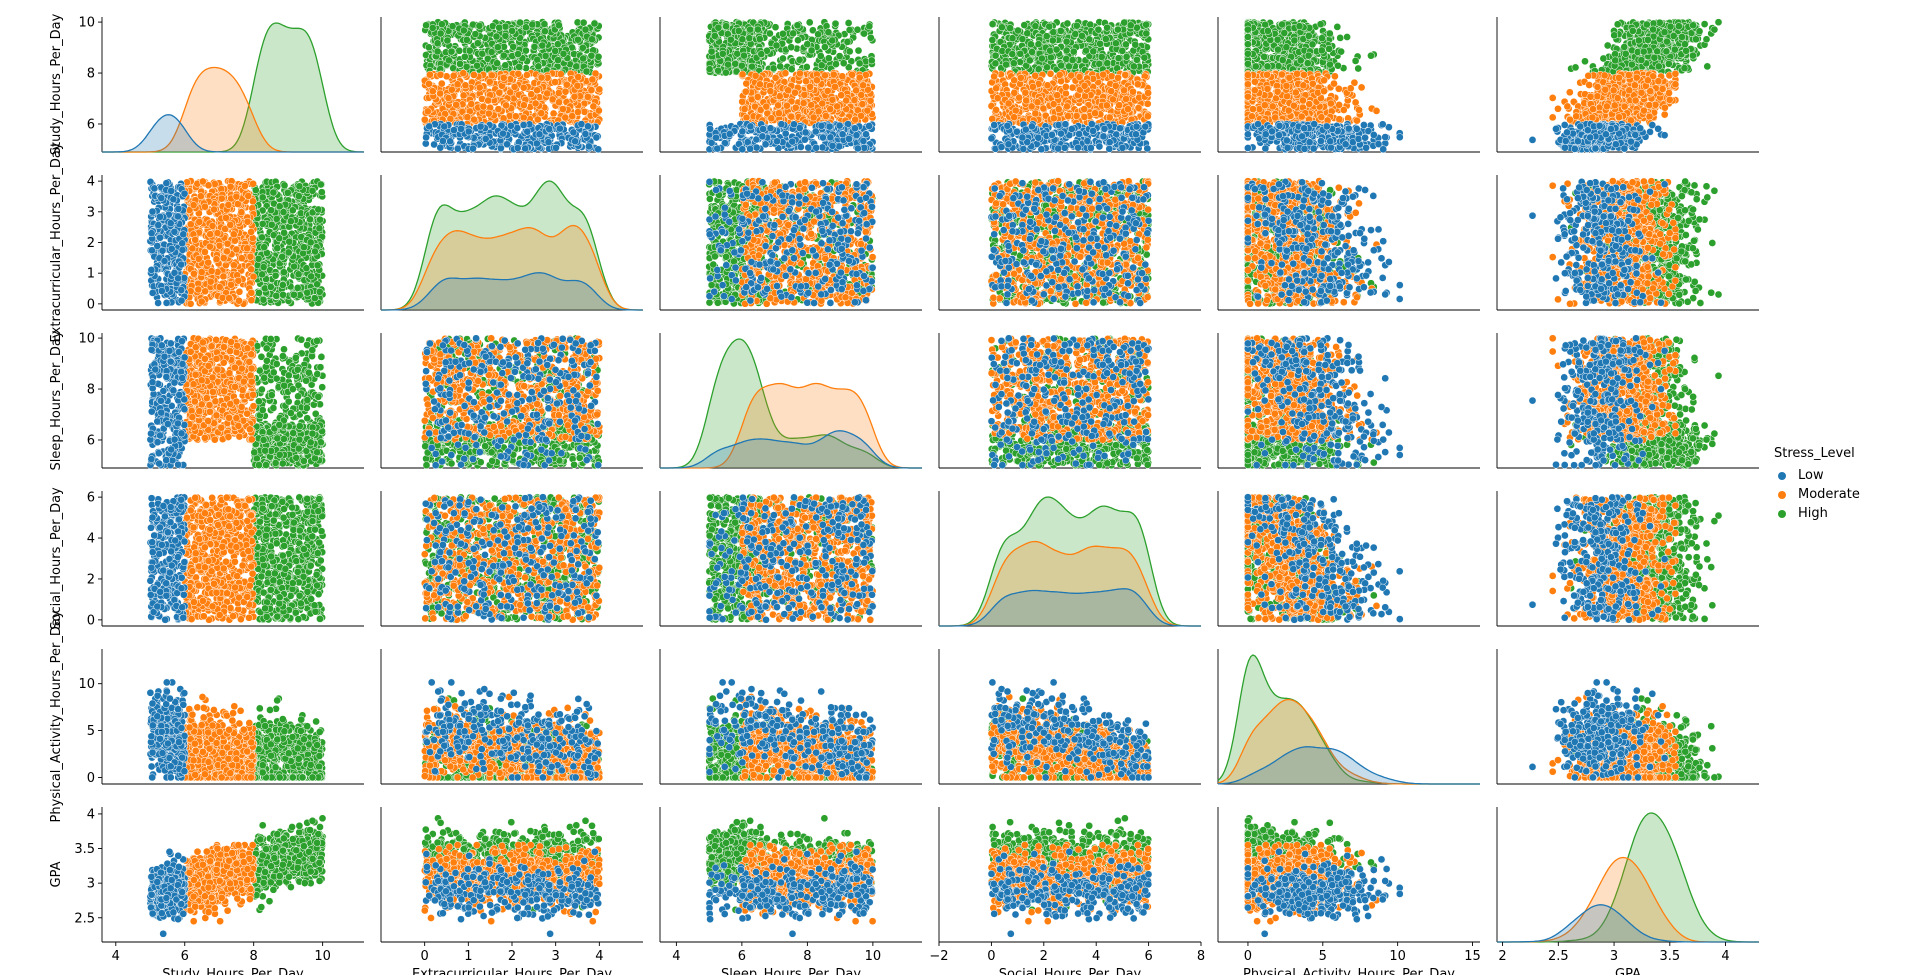 The height and width of the screenshot is (975, 1920). I want to click on y-tick-label: 10, so click(86, 23).